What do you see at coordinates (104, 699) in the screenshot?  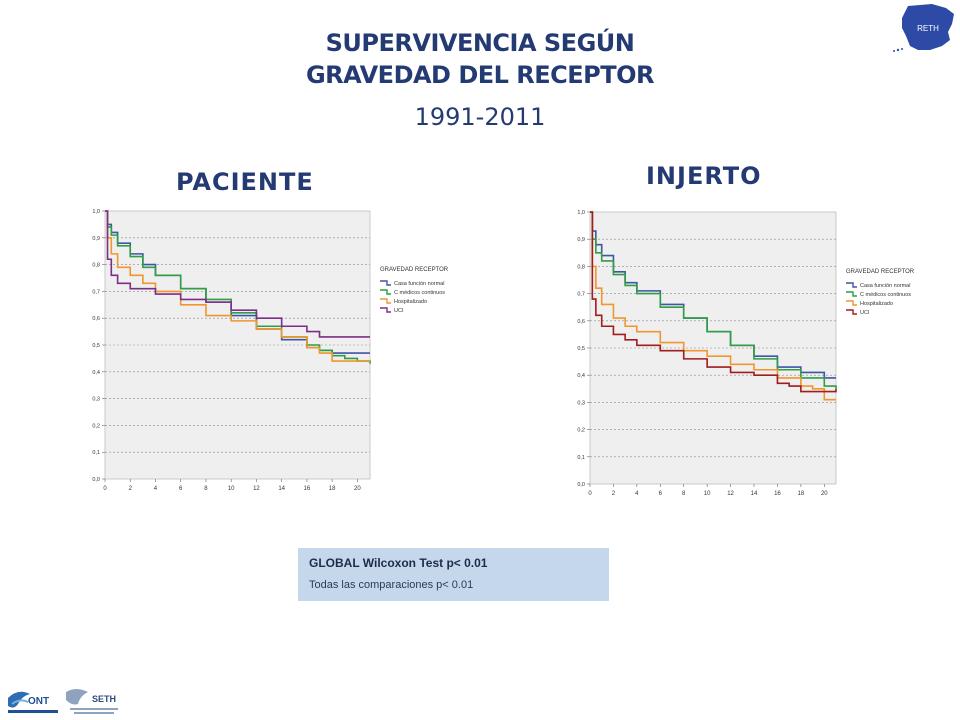 I see `seth-logo-label: SETH` at bounding box center [104, 699].